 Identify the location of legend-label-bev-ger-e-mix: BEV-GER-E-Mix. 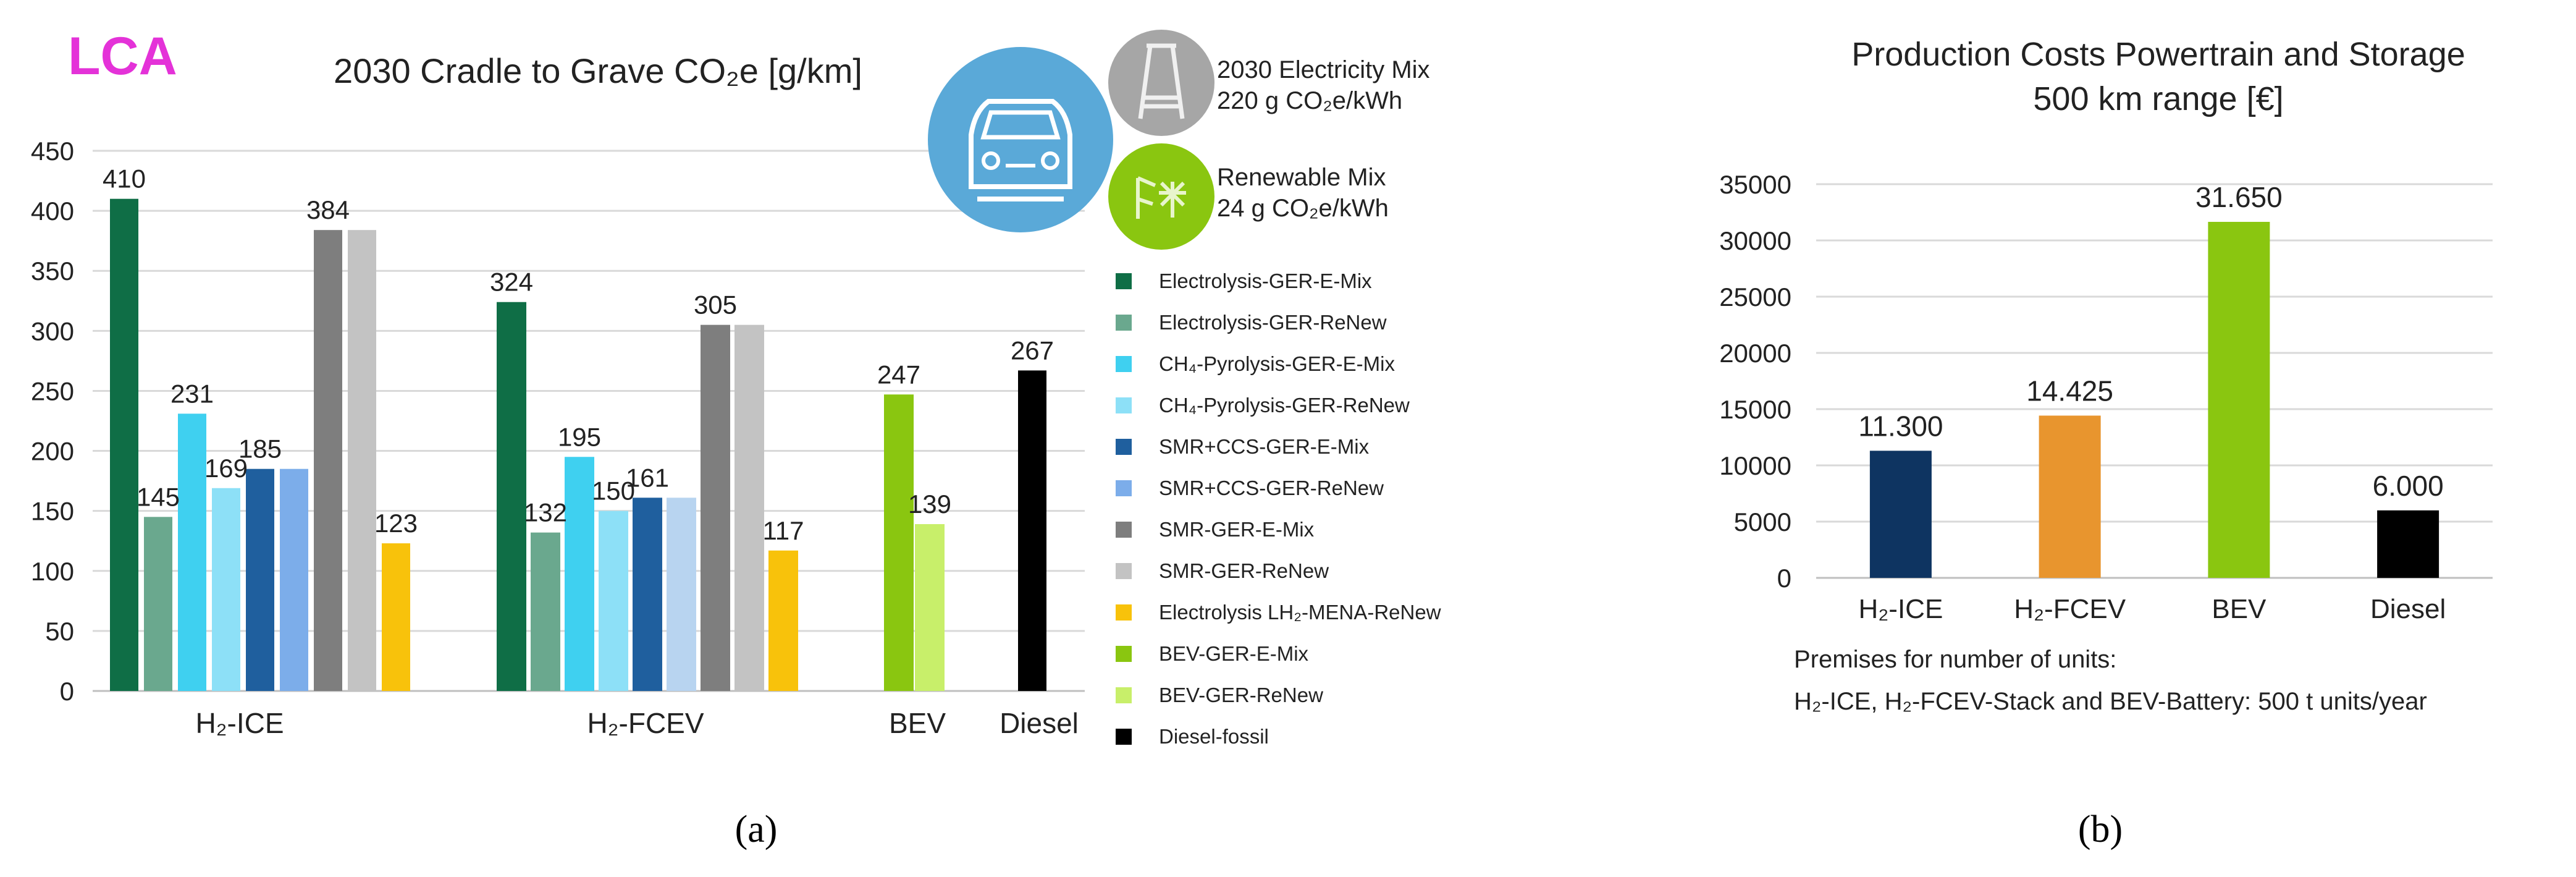
(1234, 653).